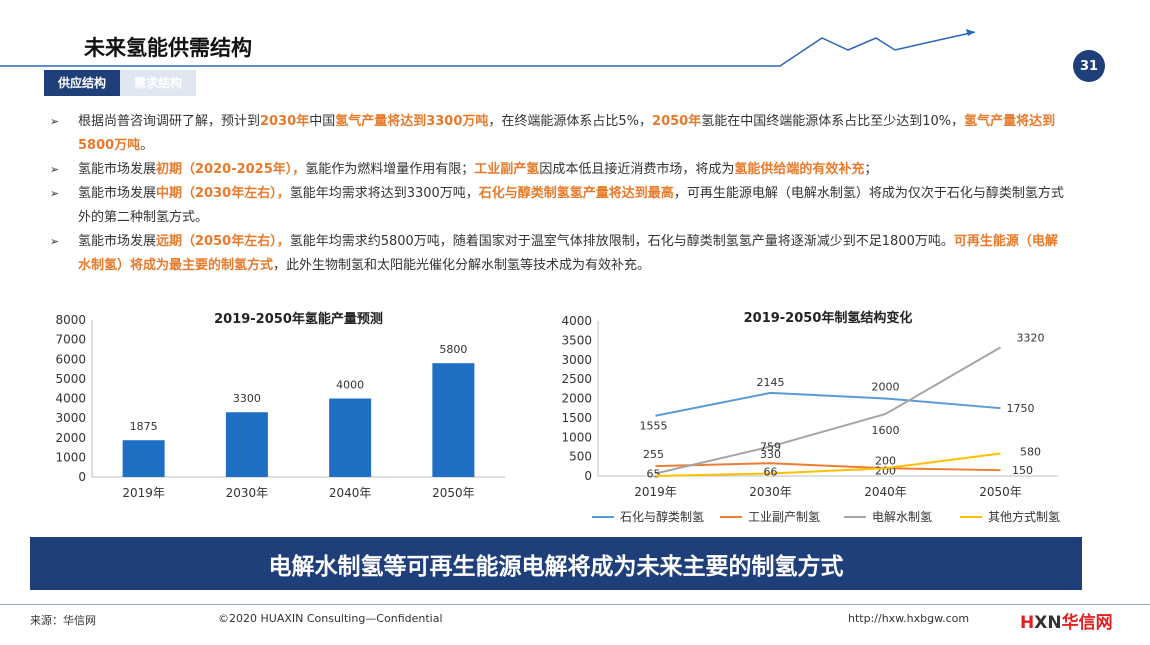 The width and height of the screenshot is (1150, 645). What do you see at coordinates (770, 447) in the screenshot?
I see `data-label: 759` at bounding box center [770, 447].